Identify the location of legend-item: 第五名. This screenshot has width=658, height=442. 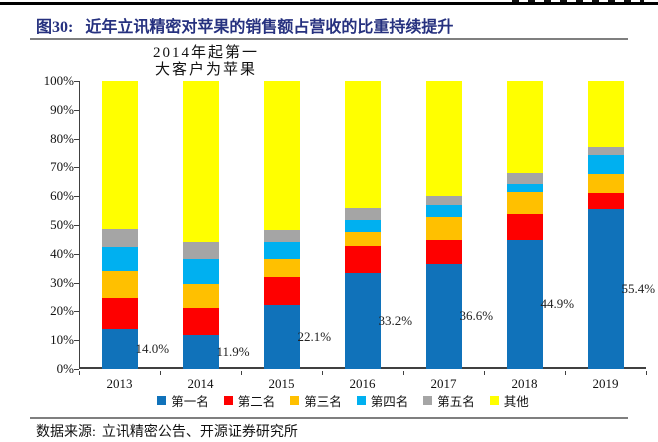
(449, 400).